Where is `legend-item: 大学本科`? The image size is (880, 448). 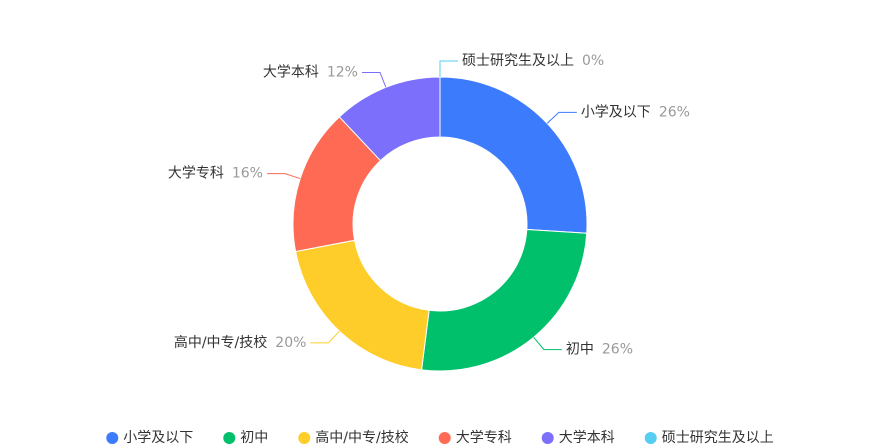
legend-item: 大学本科 is located at coordinates (578, 438).